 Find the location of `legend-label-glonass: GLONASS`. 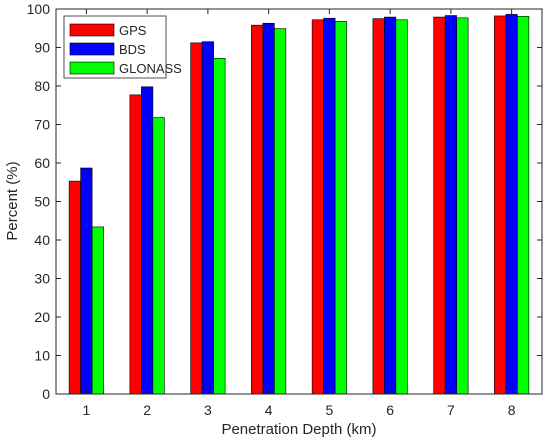

legend-label-glonass: GLONASS is located at coordinates (150, 68).